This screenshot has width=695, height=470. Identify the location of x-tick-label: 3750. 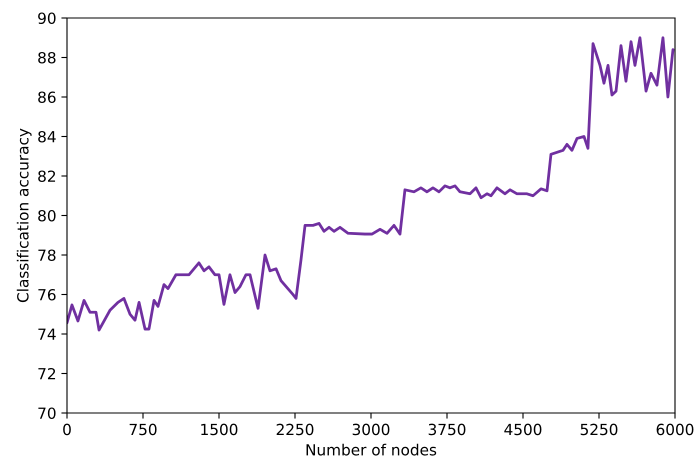
(447, 430).